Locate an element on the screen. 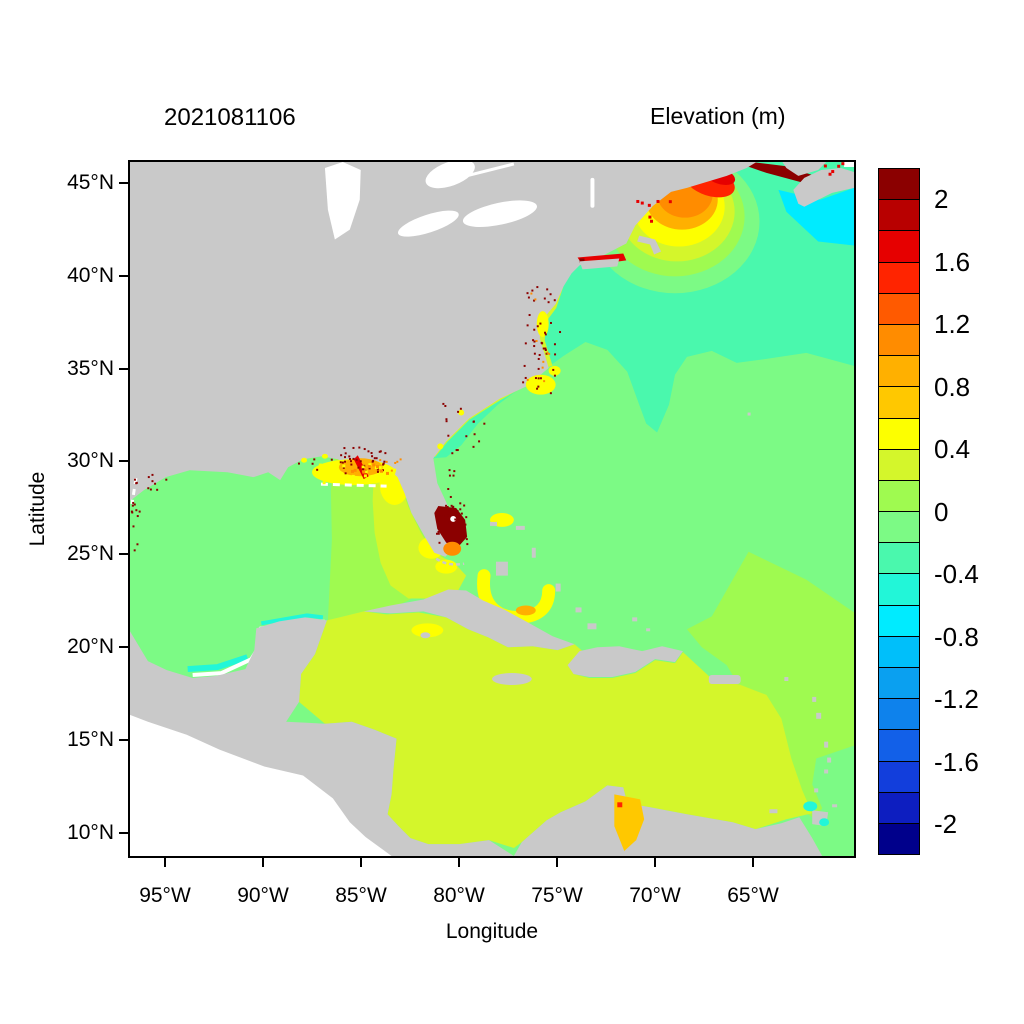 The height and width of the screenshot is (1024, 1024). charleston-yellow-dot is located at coordinates (461, 412).